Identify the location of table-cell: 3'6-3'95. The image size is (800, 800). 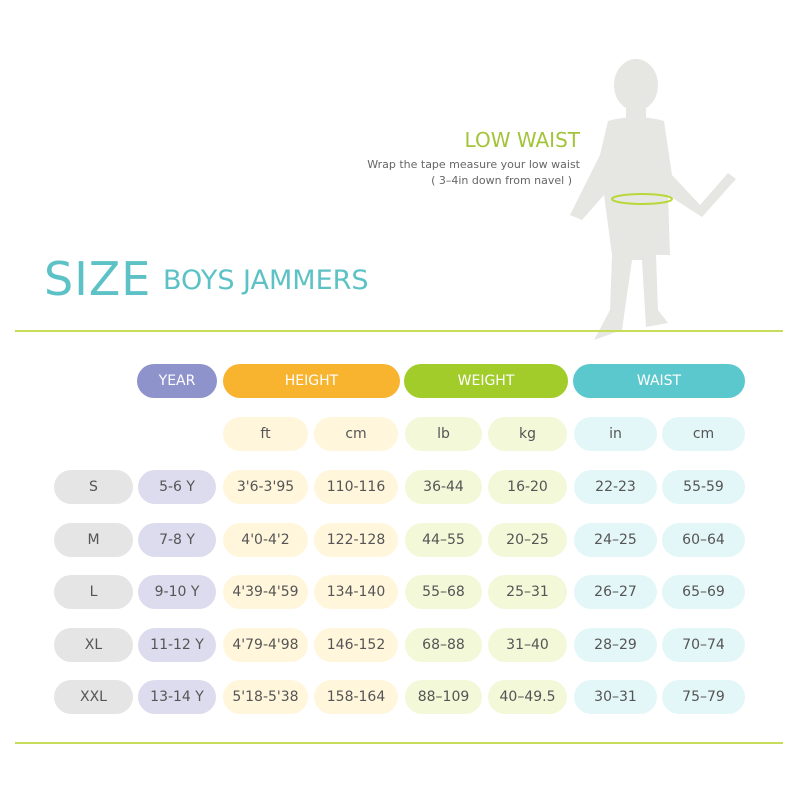
(265, 487).